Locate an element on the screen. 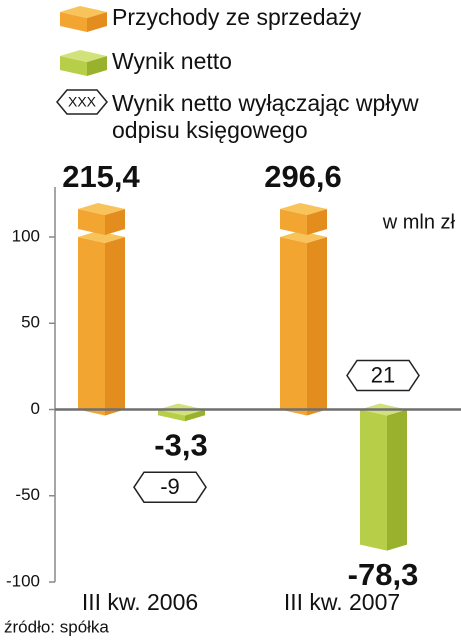  y-tick-label: -100 is located at coordinates (23, 580).